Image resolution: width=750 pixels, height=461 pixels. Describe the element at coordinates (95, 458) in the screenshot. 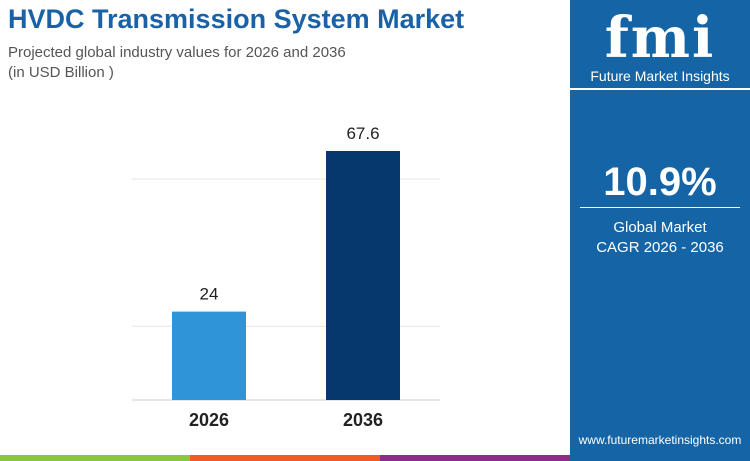

I see `stripe-green` at that location.